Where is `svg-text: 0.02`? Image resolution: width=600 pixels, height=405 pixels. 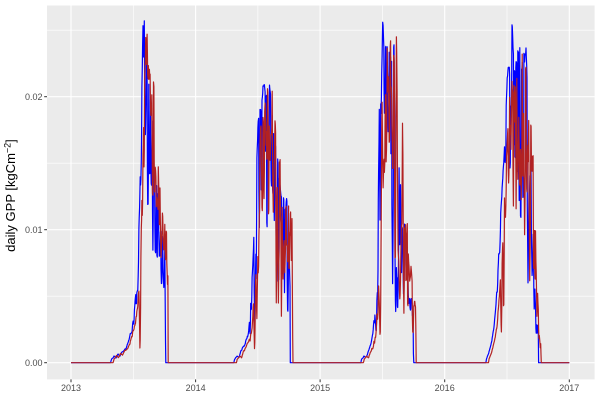 svg-text: 0.02 is located at coordinates (34, 97).